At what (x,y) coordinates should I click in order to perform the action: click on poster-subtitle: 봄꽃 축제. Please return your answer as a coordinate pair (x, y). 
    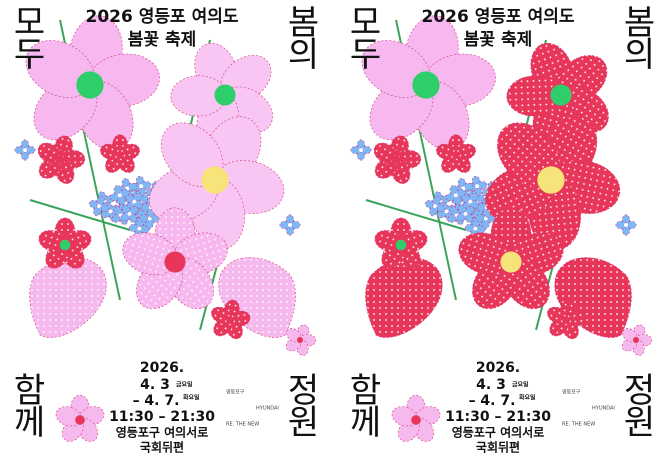
    Looking at the image, I should click on (498, 40).